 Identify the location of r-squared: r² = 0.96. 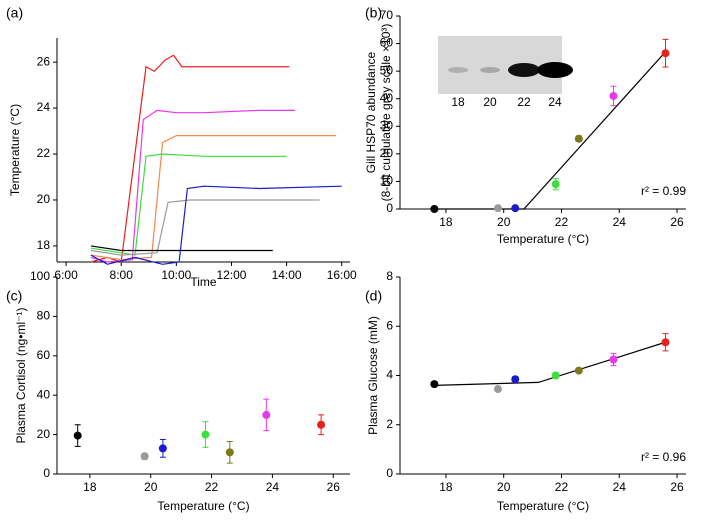
(663, 457).